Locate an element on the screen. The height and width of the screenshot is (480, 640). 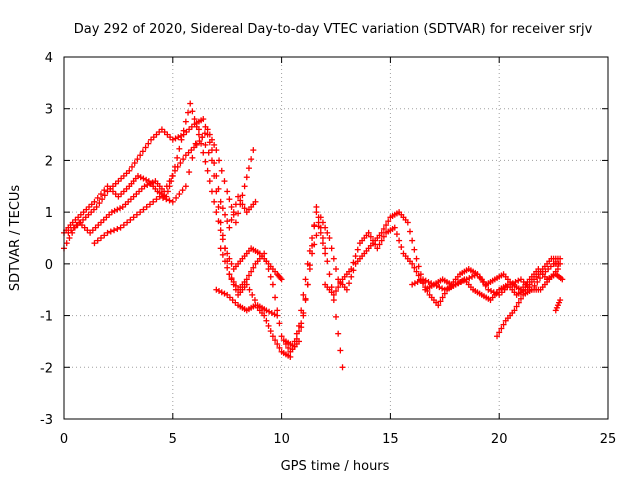
track-k is located at coordinates (558, 305).